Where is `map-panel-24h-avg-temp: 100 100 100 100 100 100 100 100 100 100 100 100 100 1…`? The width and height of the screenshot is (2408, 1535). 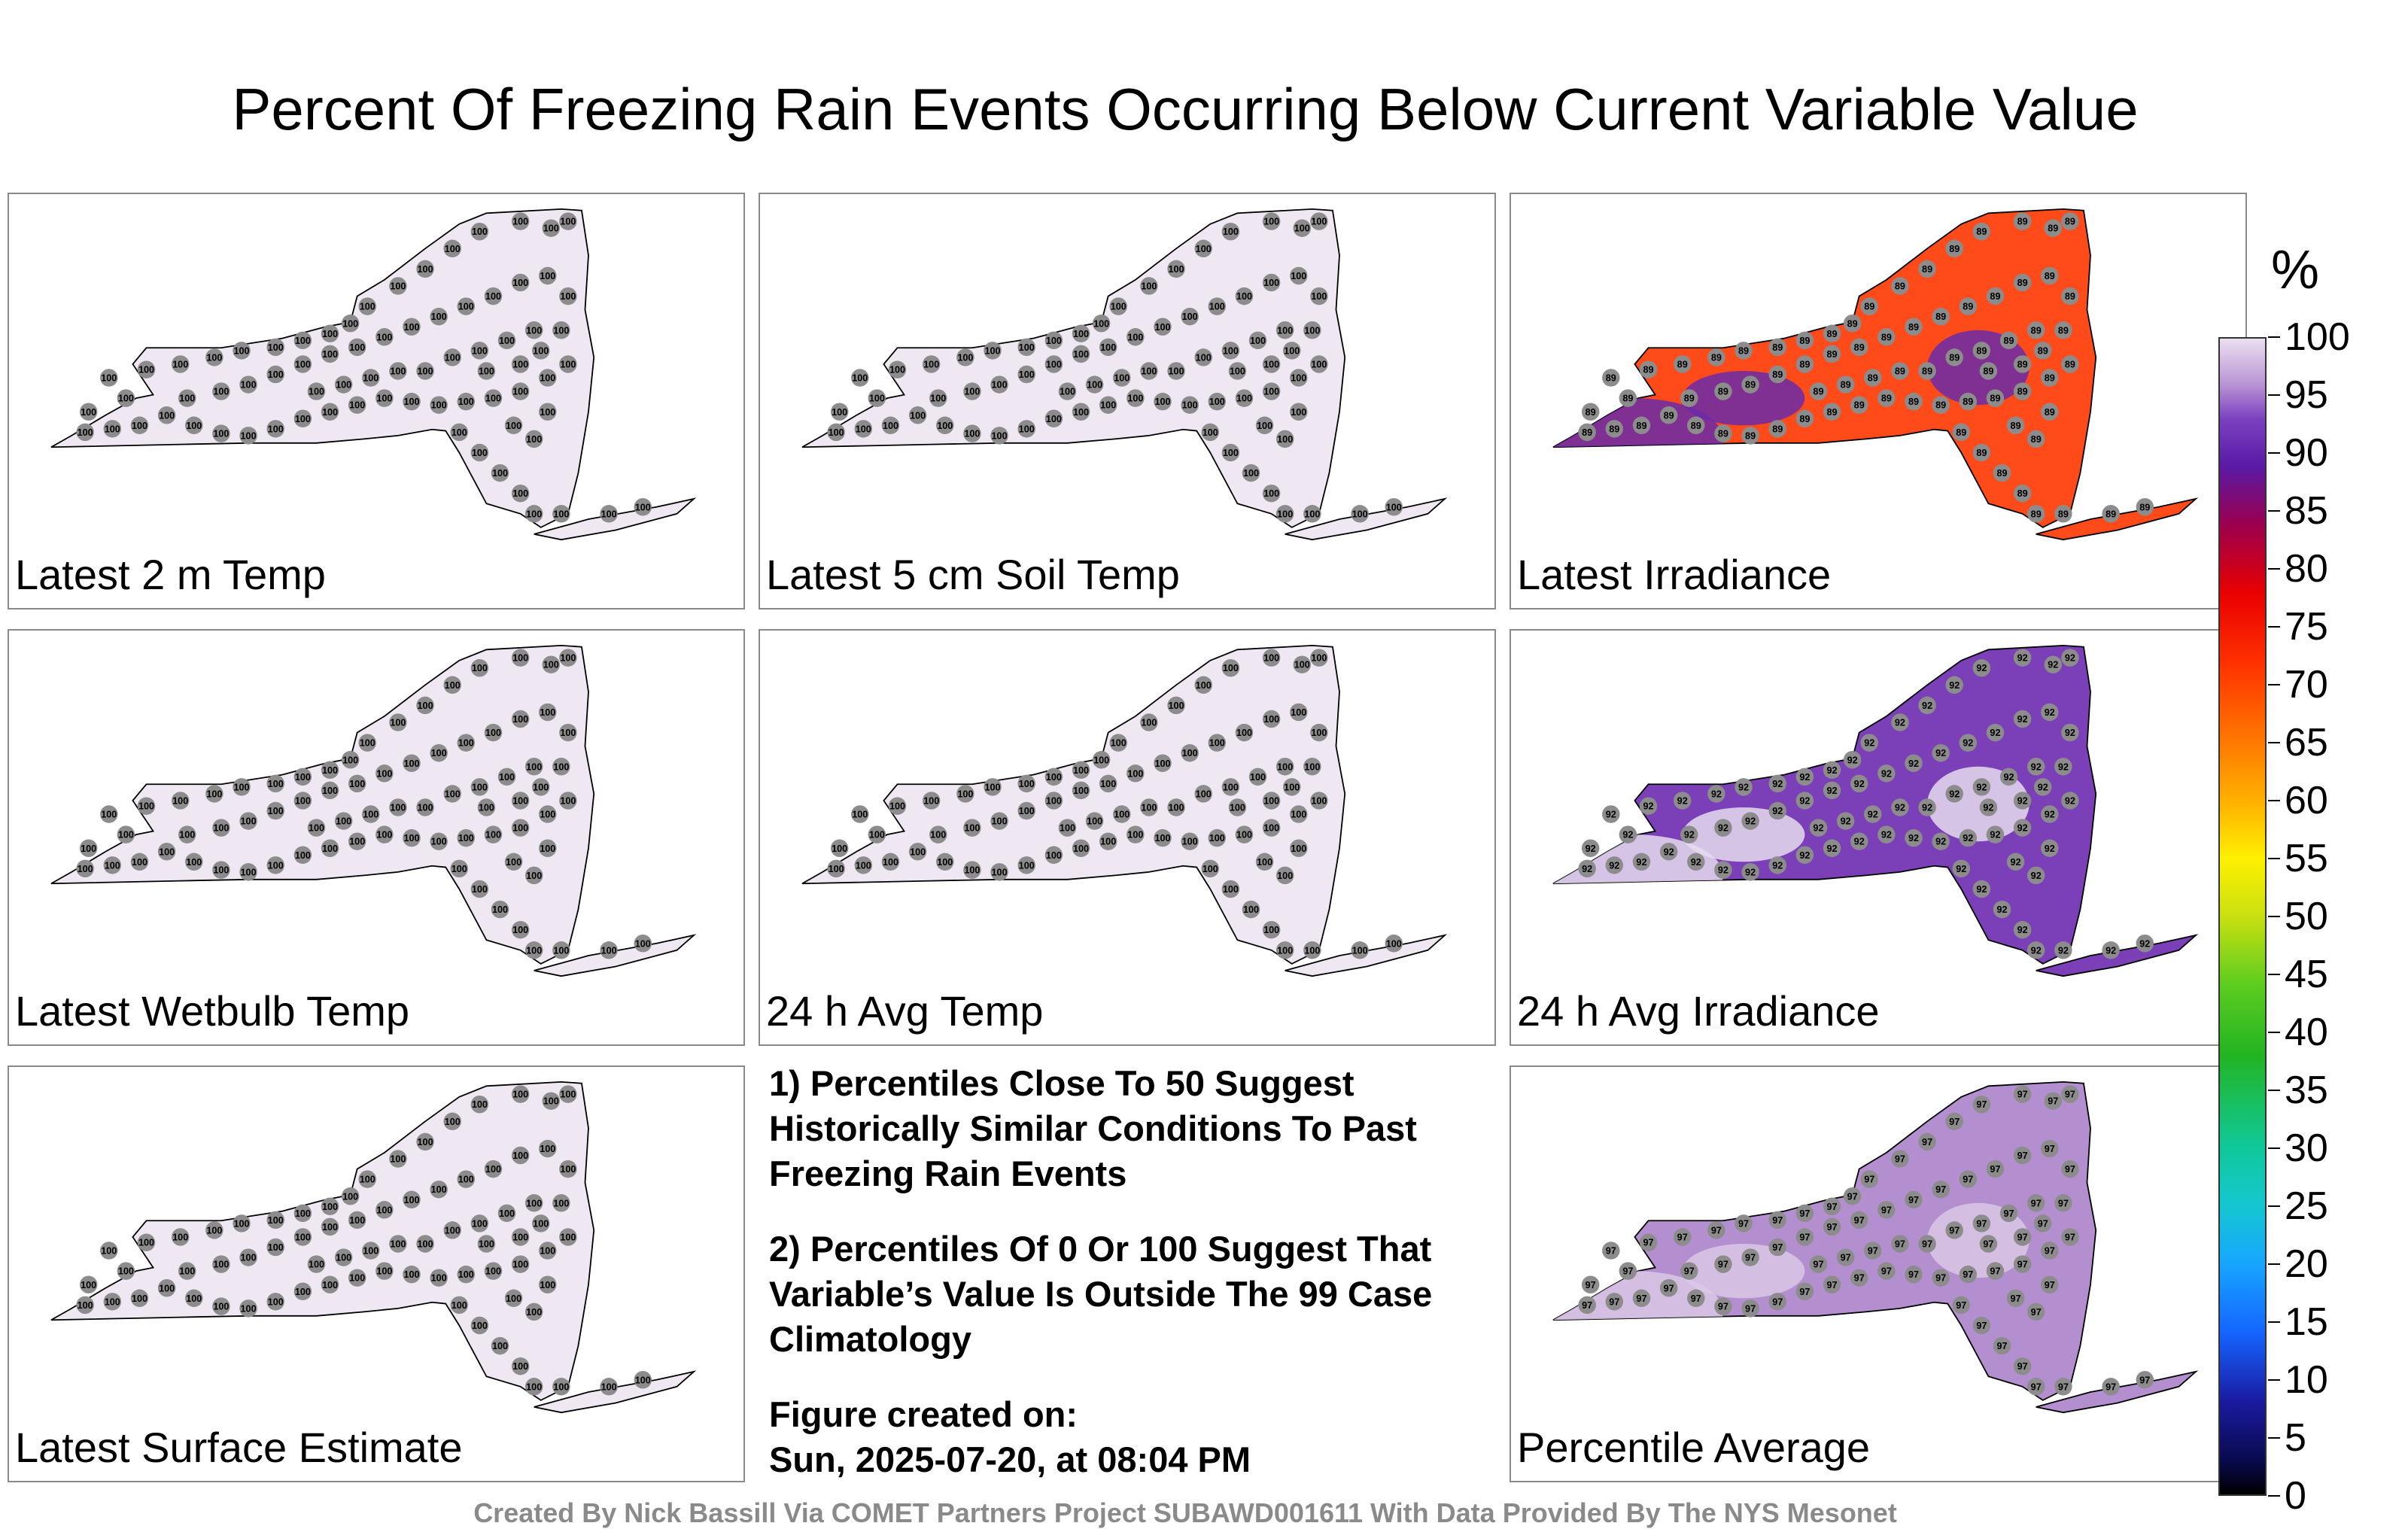 map-panel-24h-avg-temp: 100 100 100 100 100 100 100 100 100 100 100 100 100 1… is located at coordinates (1127, 837).